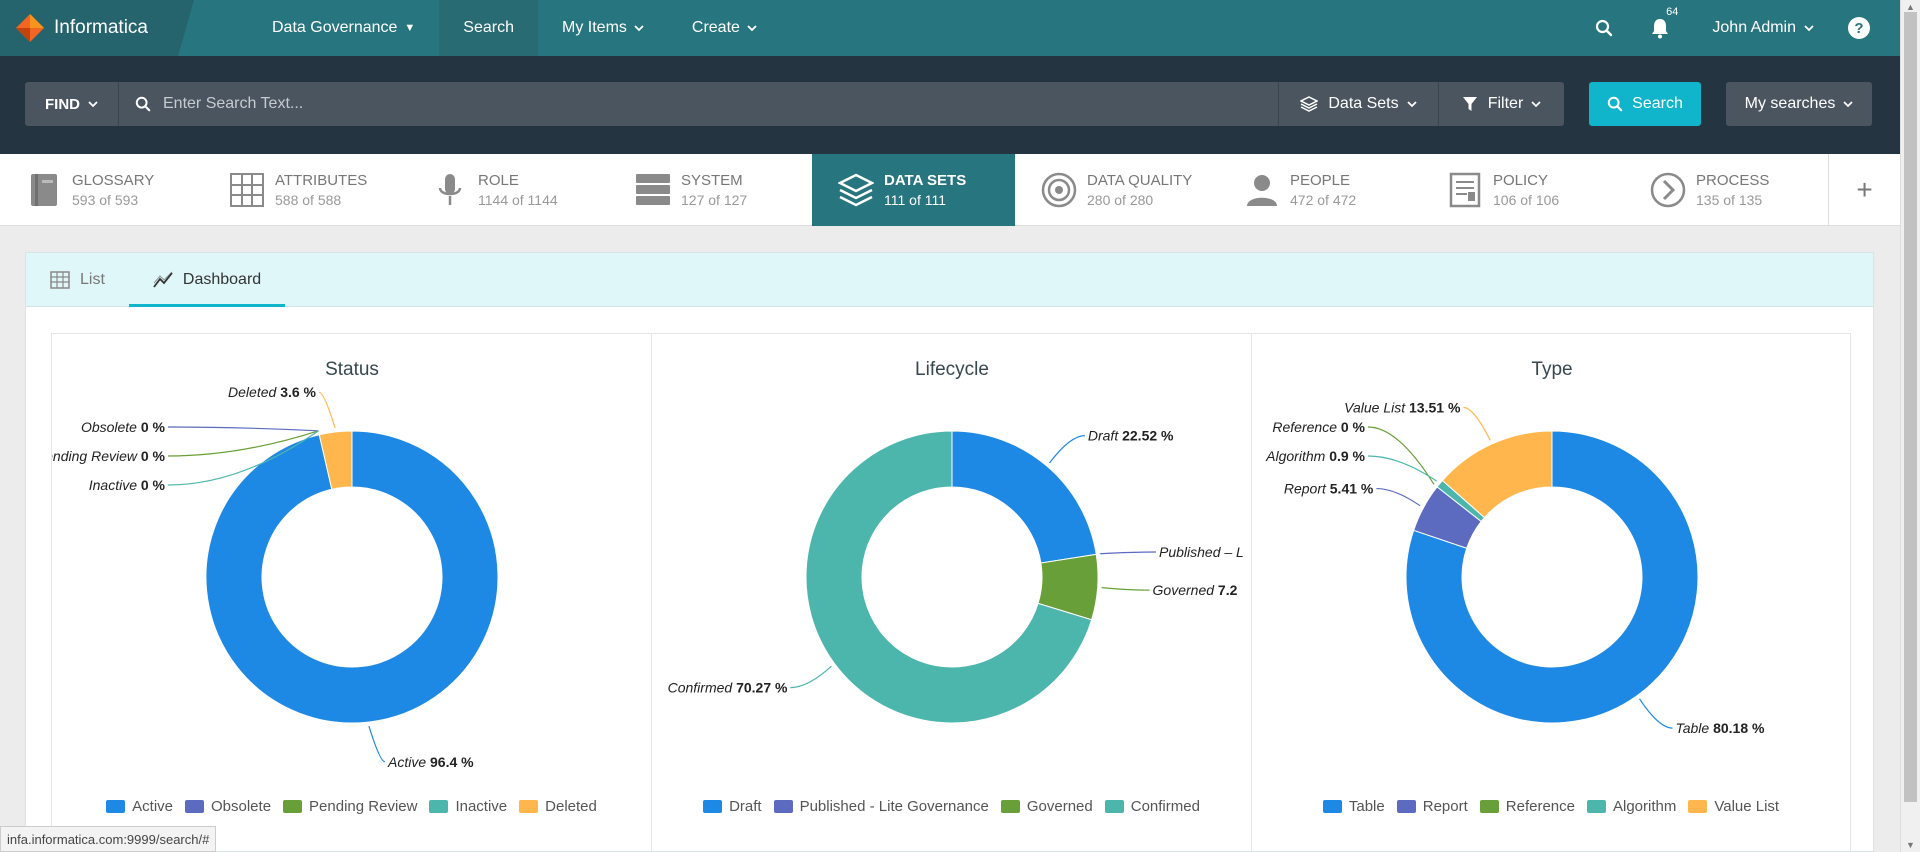 Image resolution: width=1920 pixels, height=852 pixels. I want to click on my-searches-dropdown: My searches, so click(1799, 104).